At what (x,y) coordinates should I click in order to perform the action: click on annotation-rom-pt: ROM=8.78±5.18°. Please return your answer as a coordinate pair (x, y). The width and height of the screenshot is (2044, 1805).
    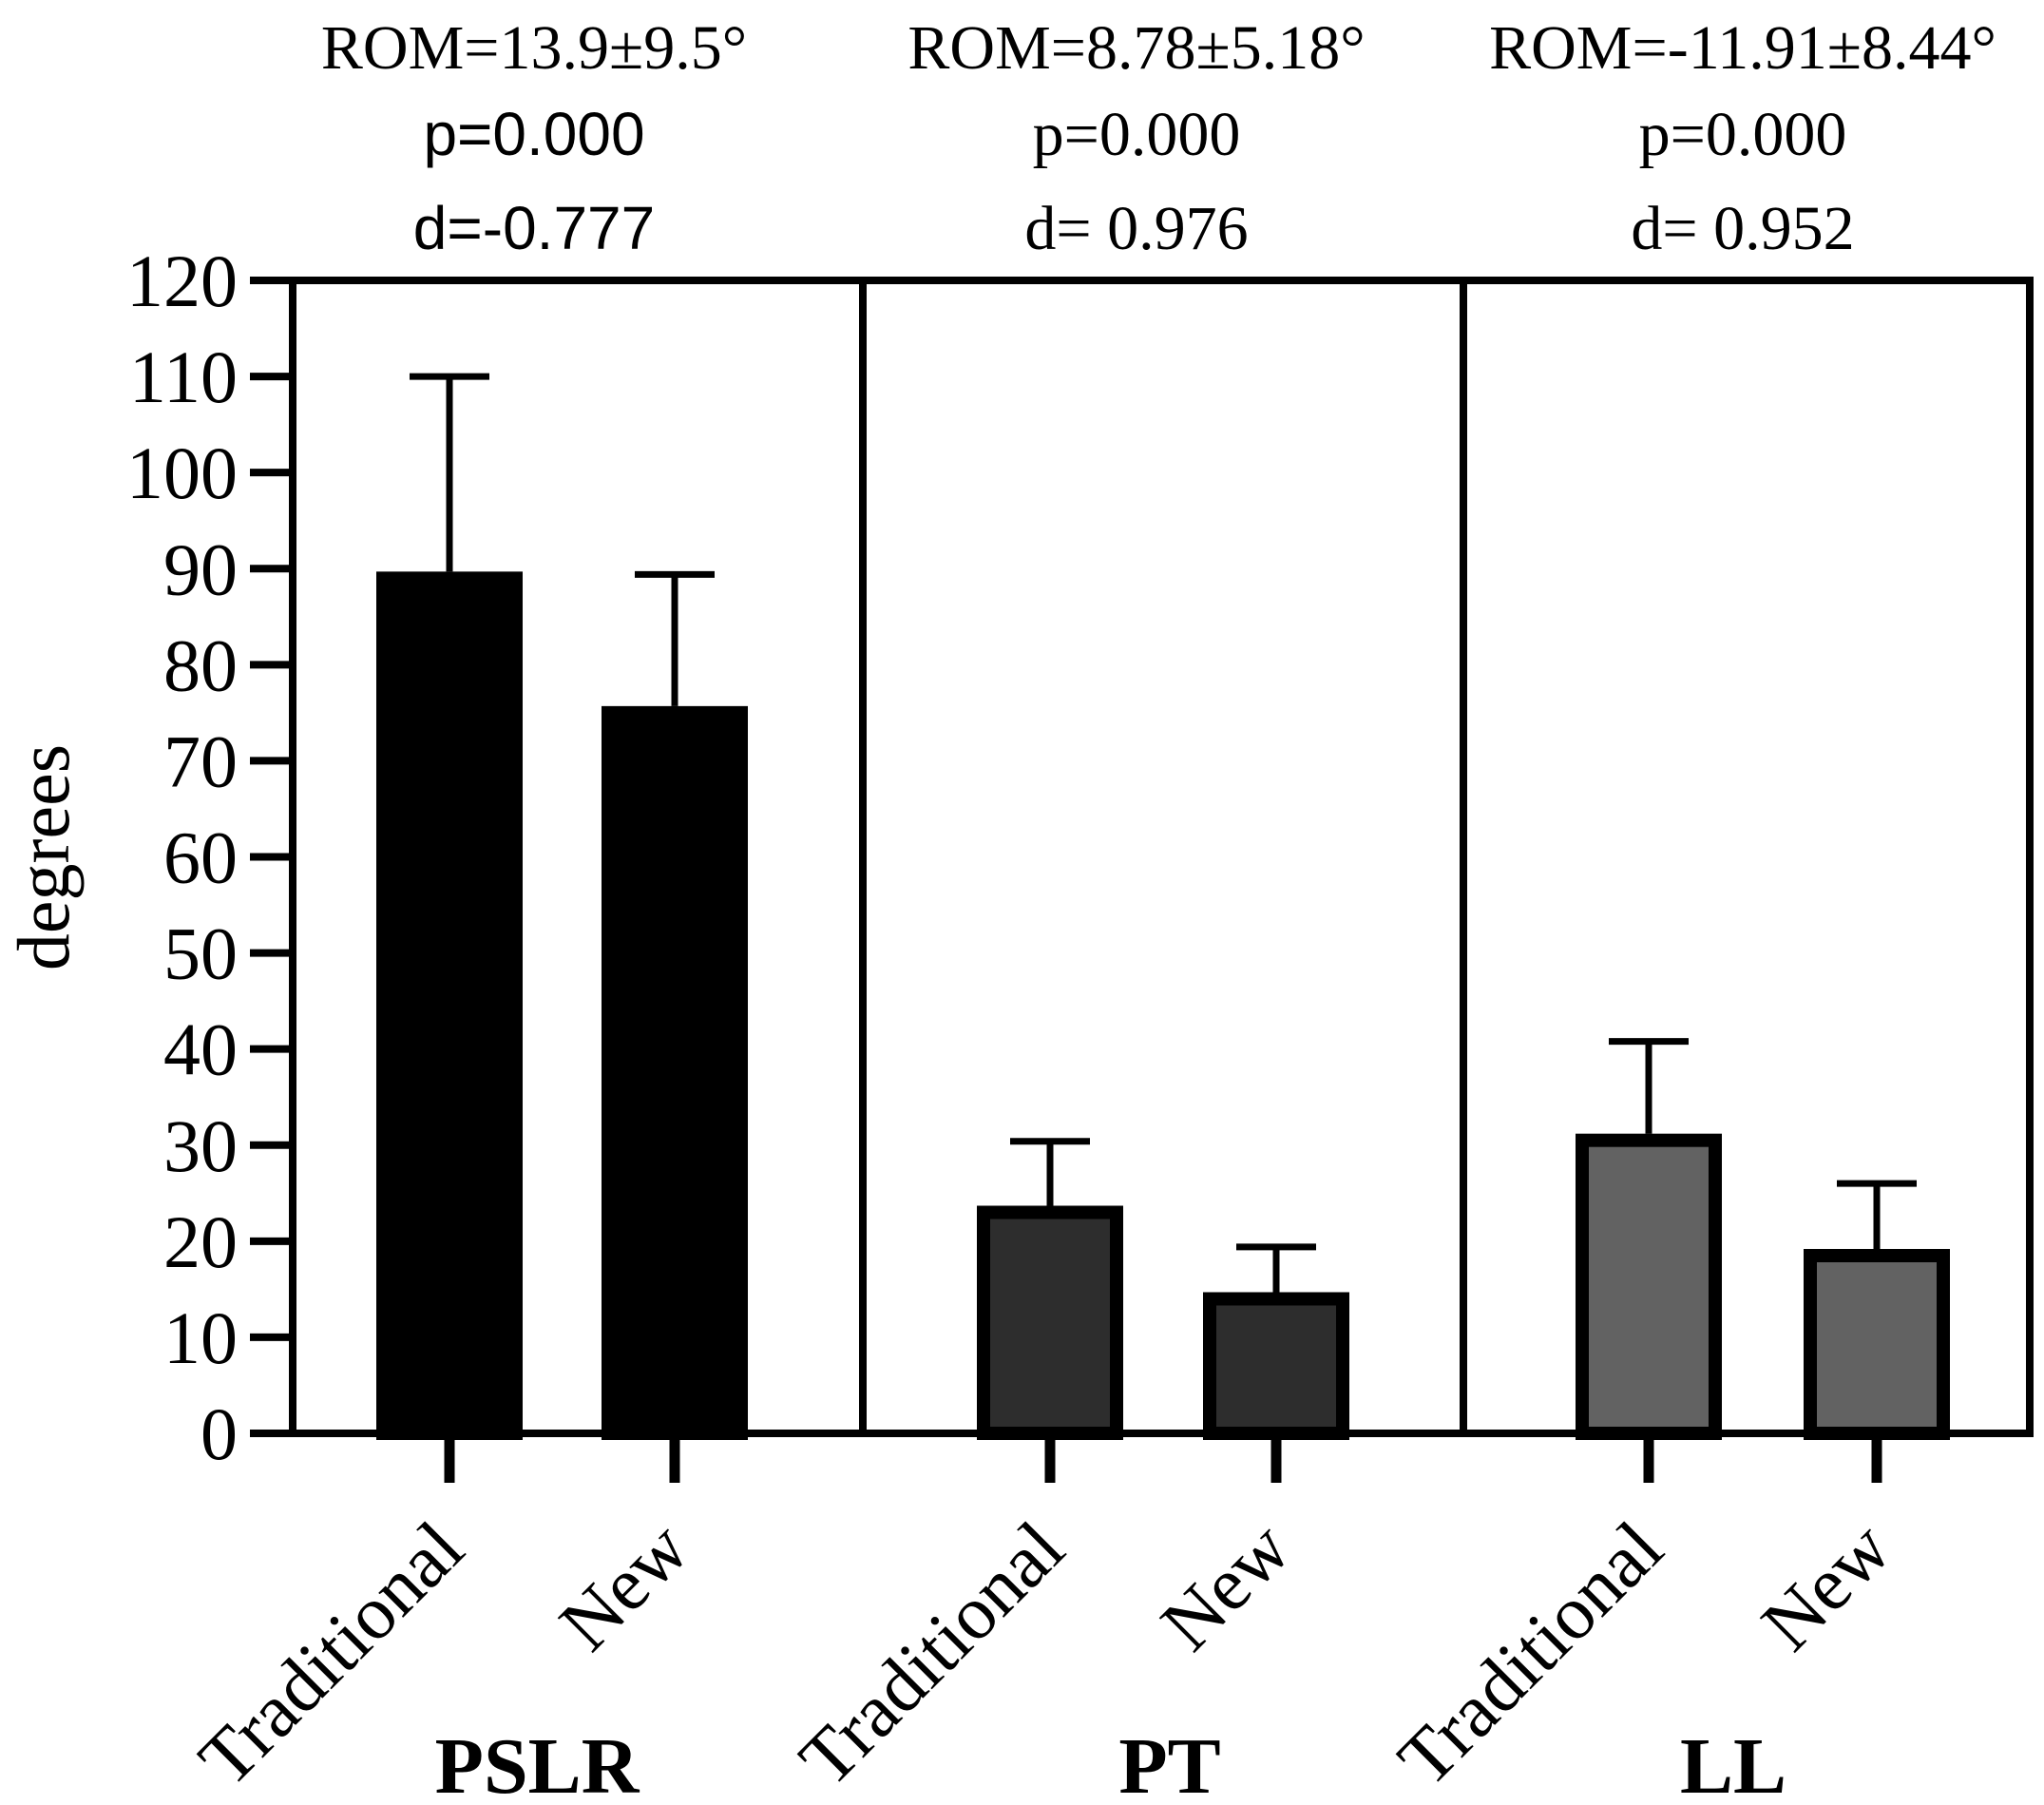
    Looking at the image, I should click on (1136, 48).